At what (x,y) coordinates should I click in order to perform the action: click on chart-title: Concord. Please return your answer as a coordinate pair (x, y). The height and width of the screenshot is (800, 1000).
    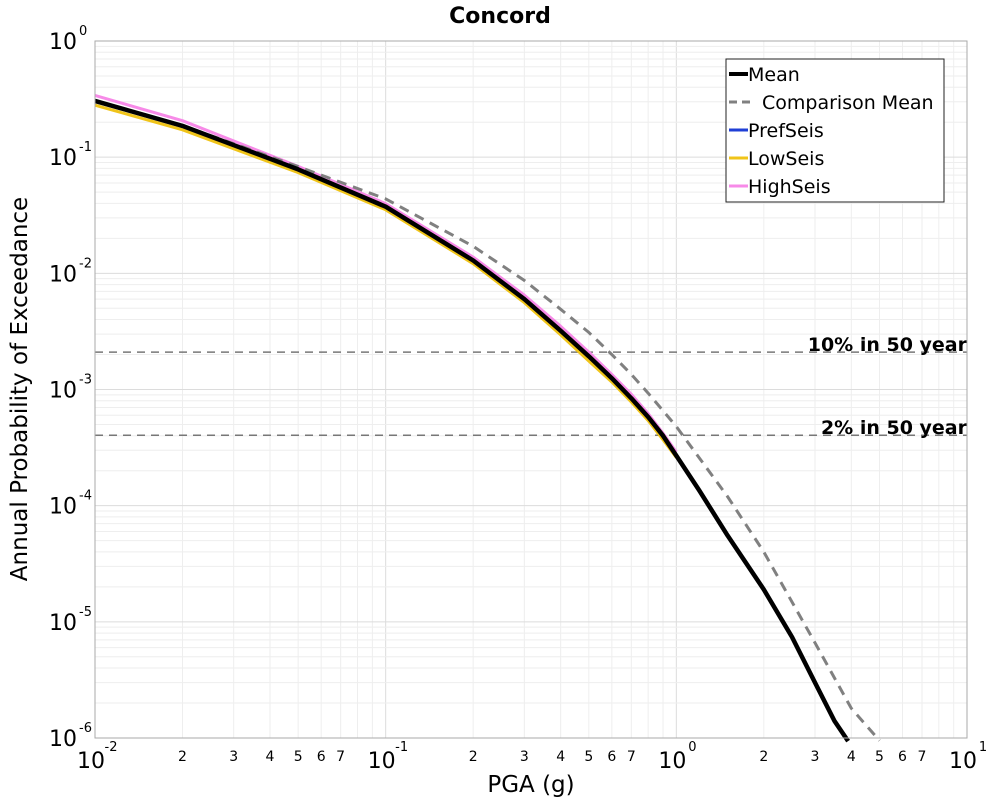
    Looking at the image, I should click on (500, 16).